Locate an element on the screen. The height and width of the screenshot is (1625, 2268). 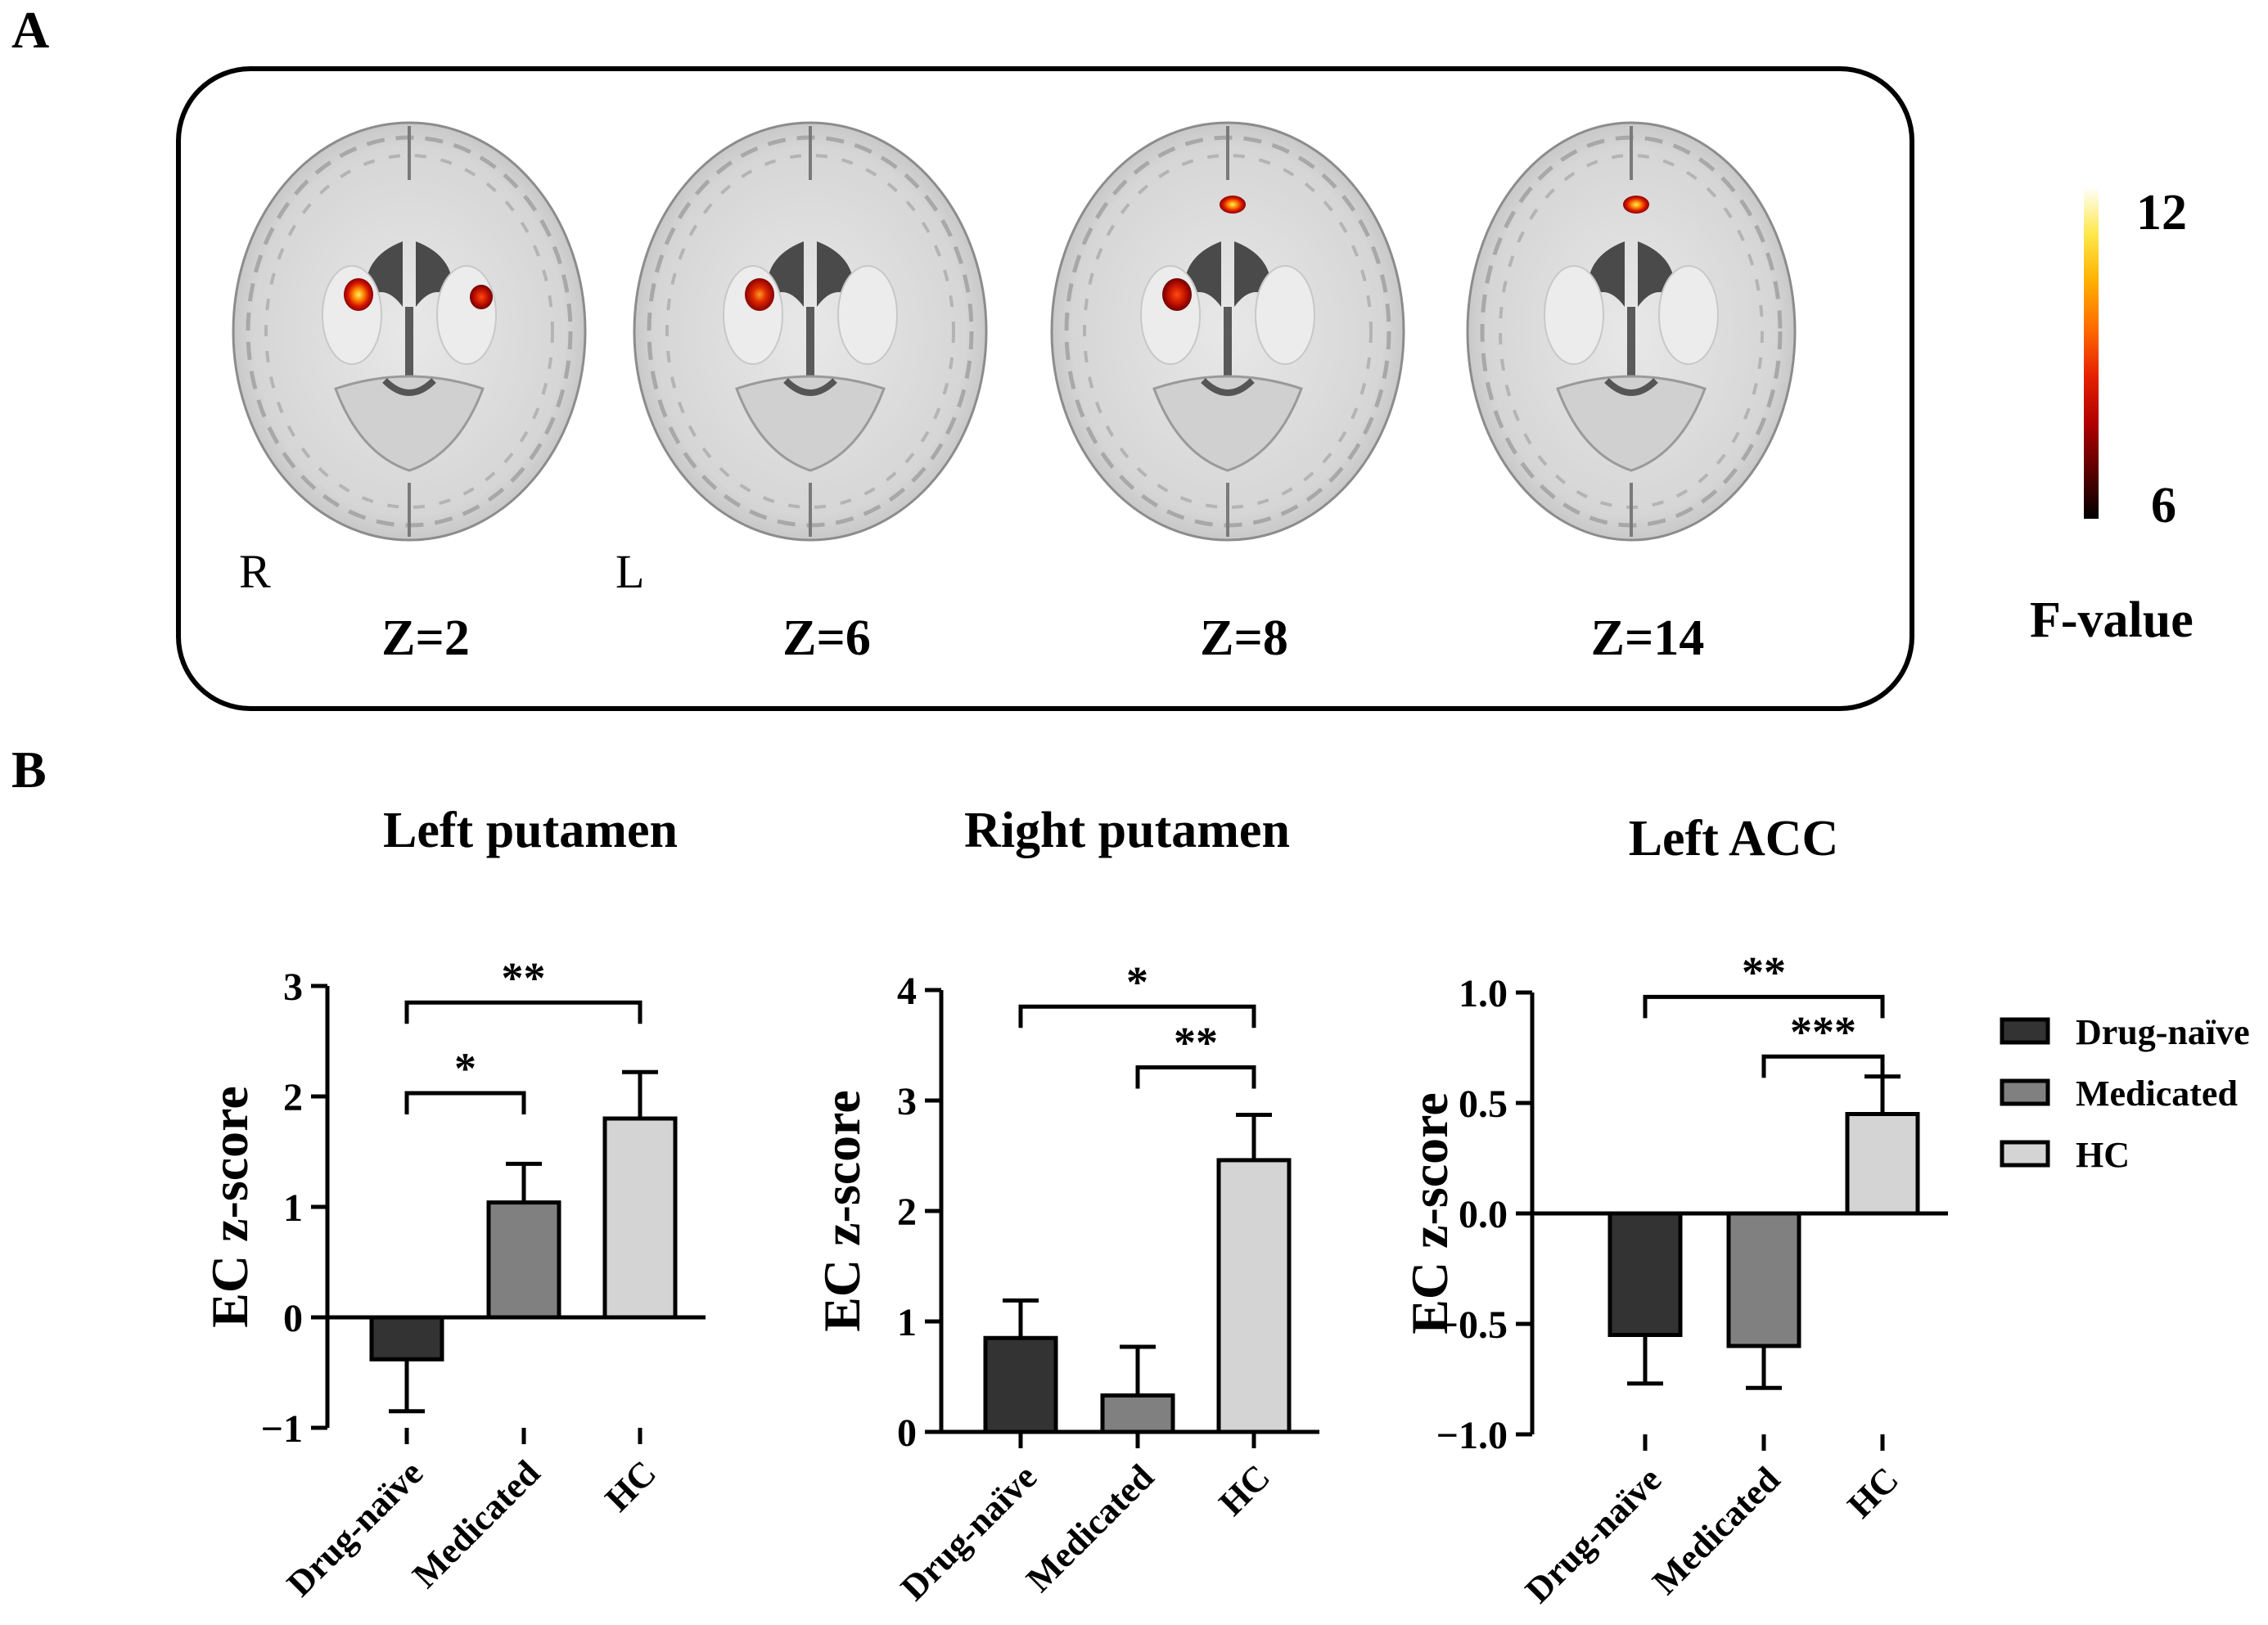
y-tick-label: 1.0 is located at coordinates (1483, 994).